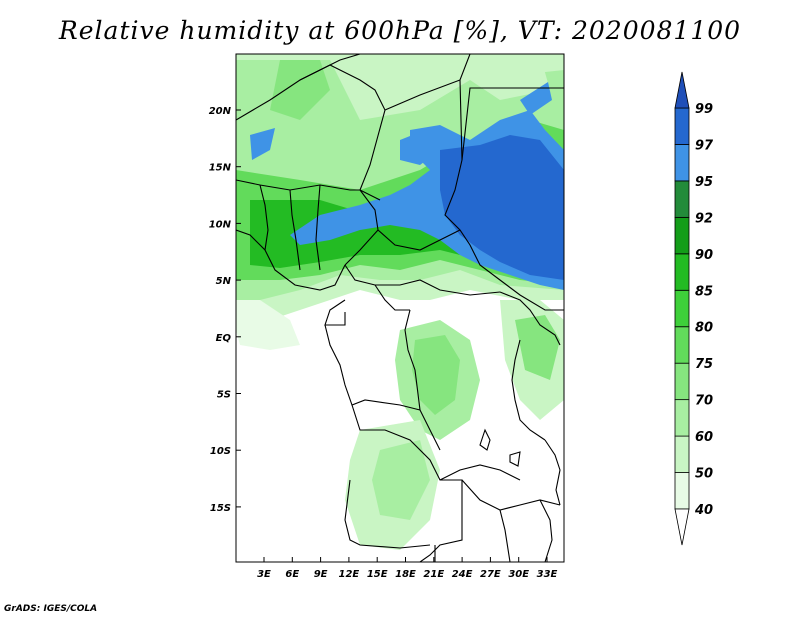  What do you see at coordinates (220, 451) in the screenshot?
I see `lat-tick-label: 10S` at bounding box center [220, 451].